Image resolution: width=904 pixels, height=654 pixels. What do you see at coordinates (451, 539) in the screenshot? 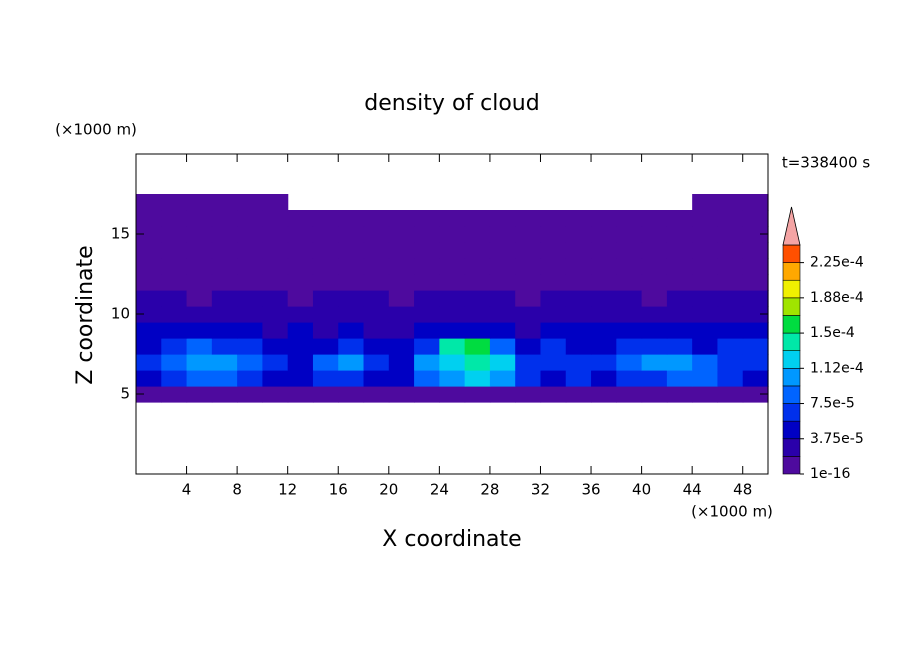
I see `x-axis-label: X coordinate` at bounding box center [451, 539].